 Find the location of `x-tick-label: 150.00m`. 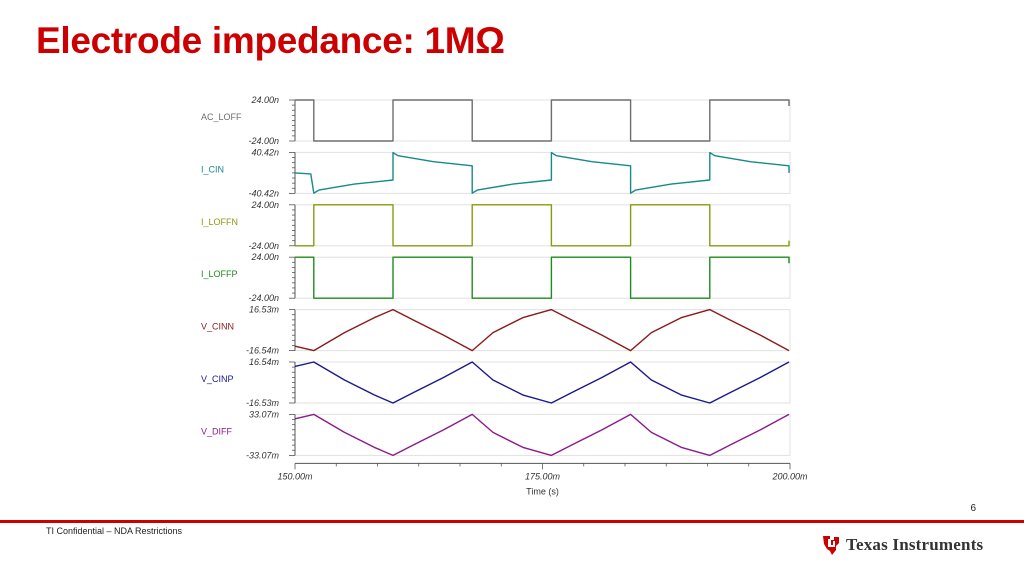

x-tick-label: 150.00m is located at coordinates (295, 476).